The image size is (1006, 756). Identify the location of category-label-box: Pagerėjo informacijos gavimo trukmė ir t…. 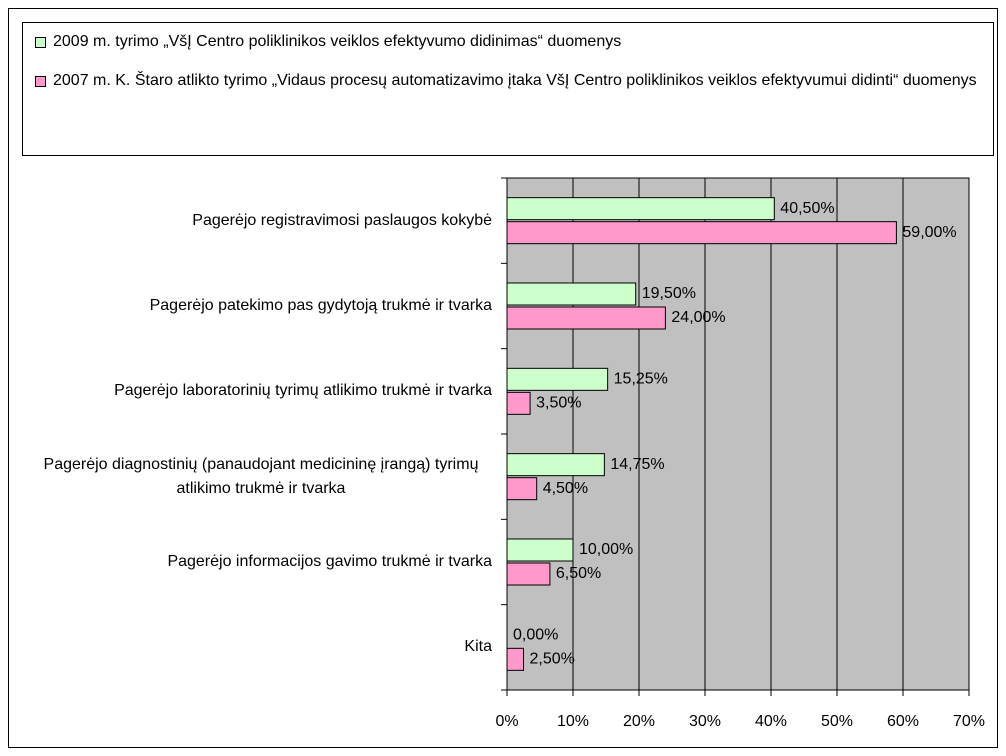
(257, 562).